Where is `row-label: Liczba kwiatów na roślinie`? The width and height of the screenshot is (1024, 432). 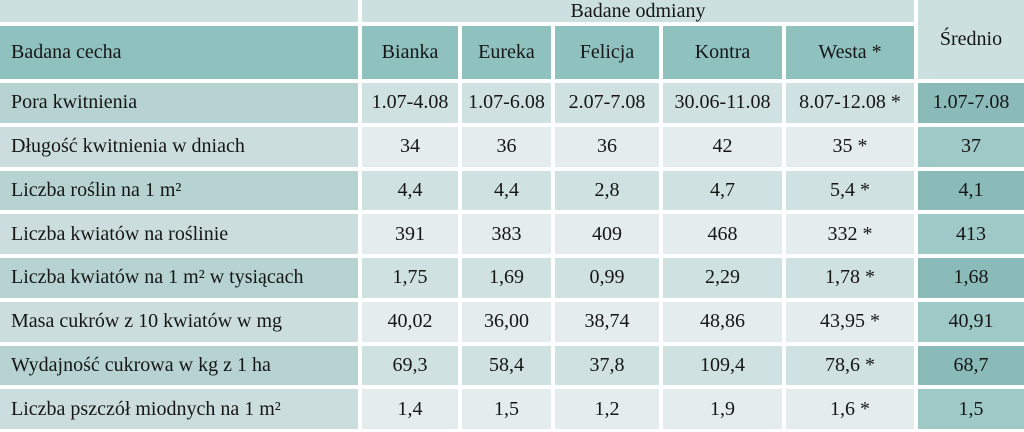 row-label: Liczba kwiatów na roślinie is located at coordinates (179, 234).